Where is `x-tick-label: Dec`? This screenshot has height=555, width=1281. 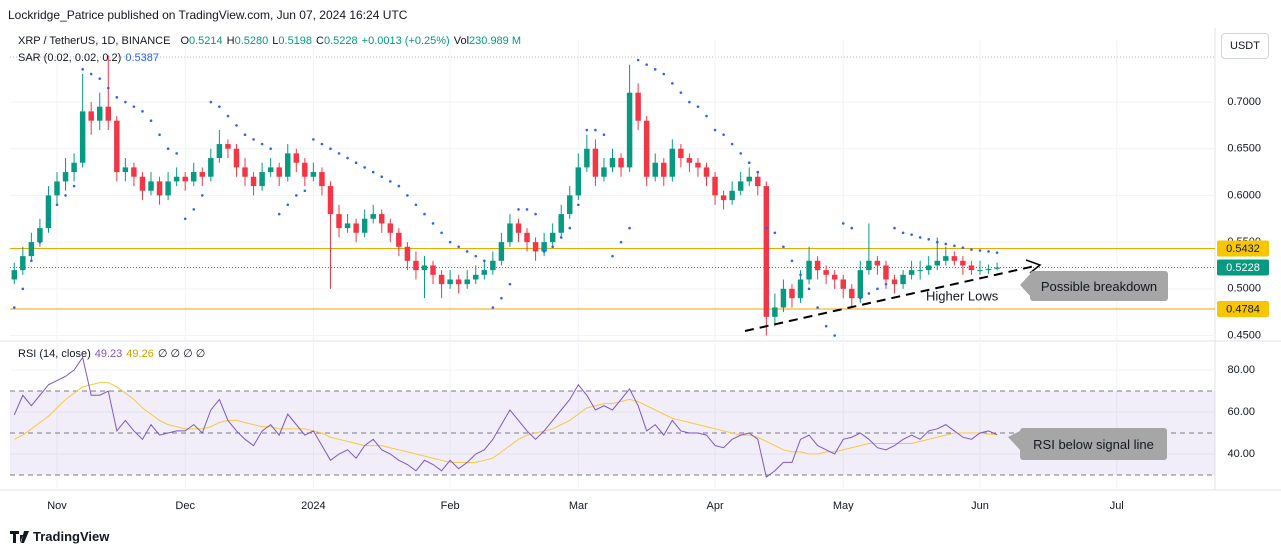
x-tick-label: Dec is located at coordinates (185, 506).